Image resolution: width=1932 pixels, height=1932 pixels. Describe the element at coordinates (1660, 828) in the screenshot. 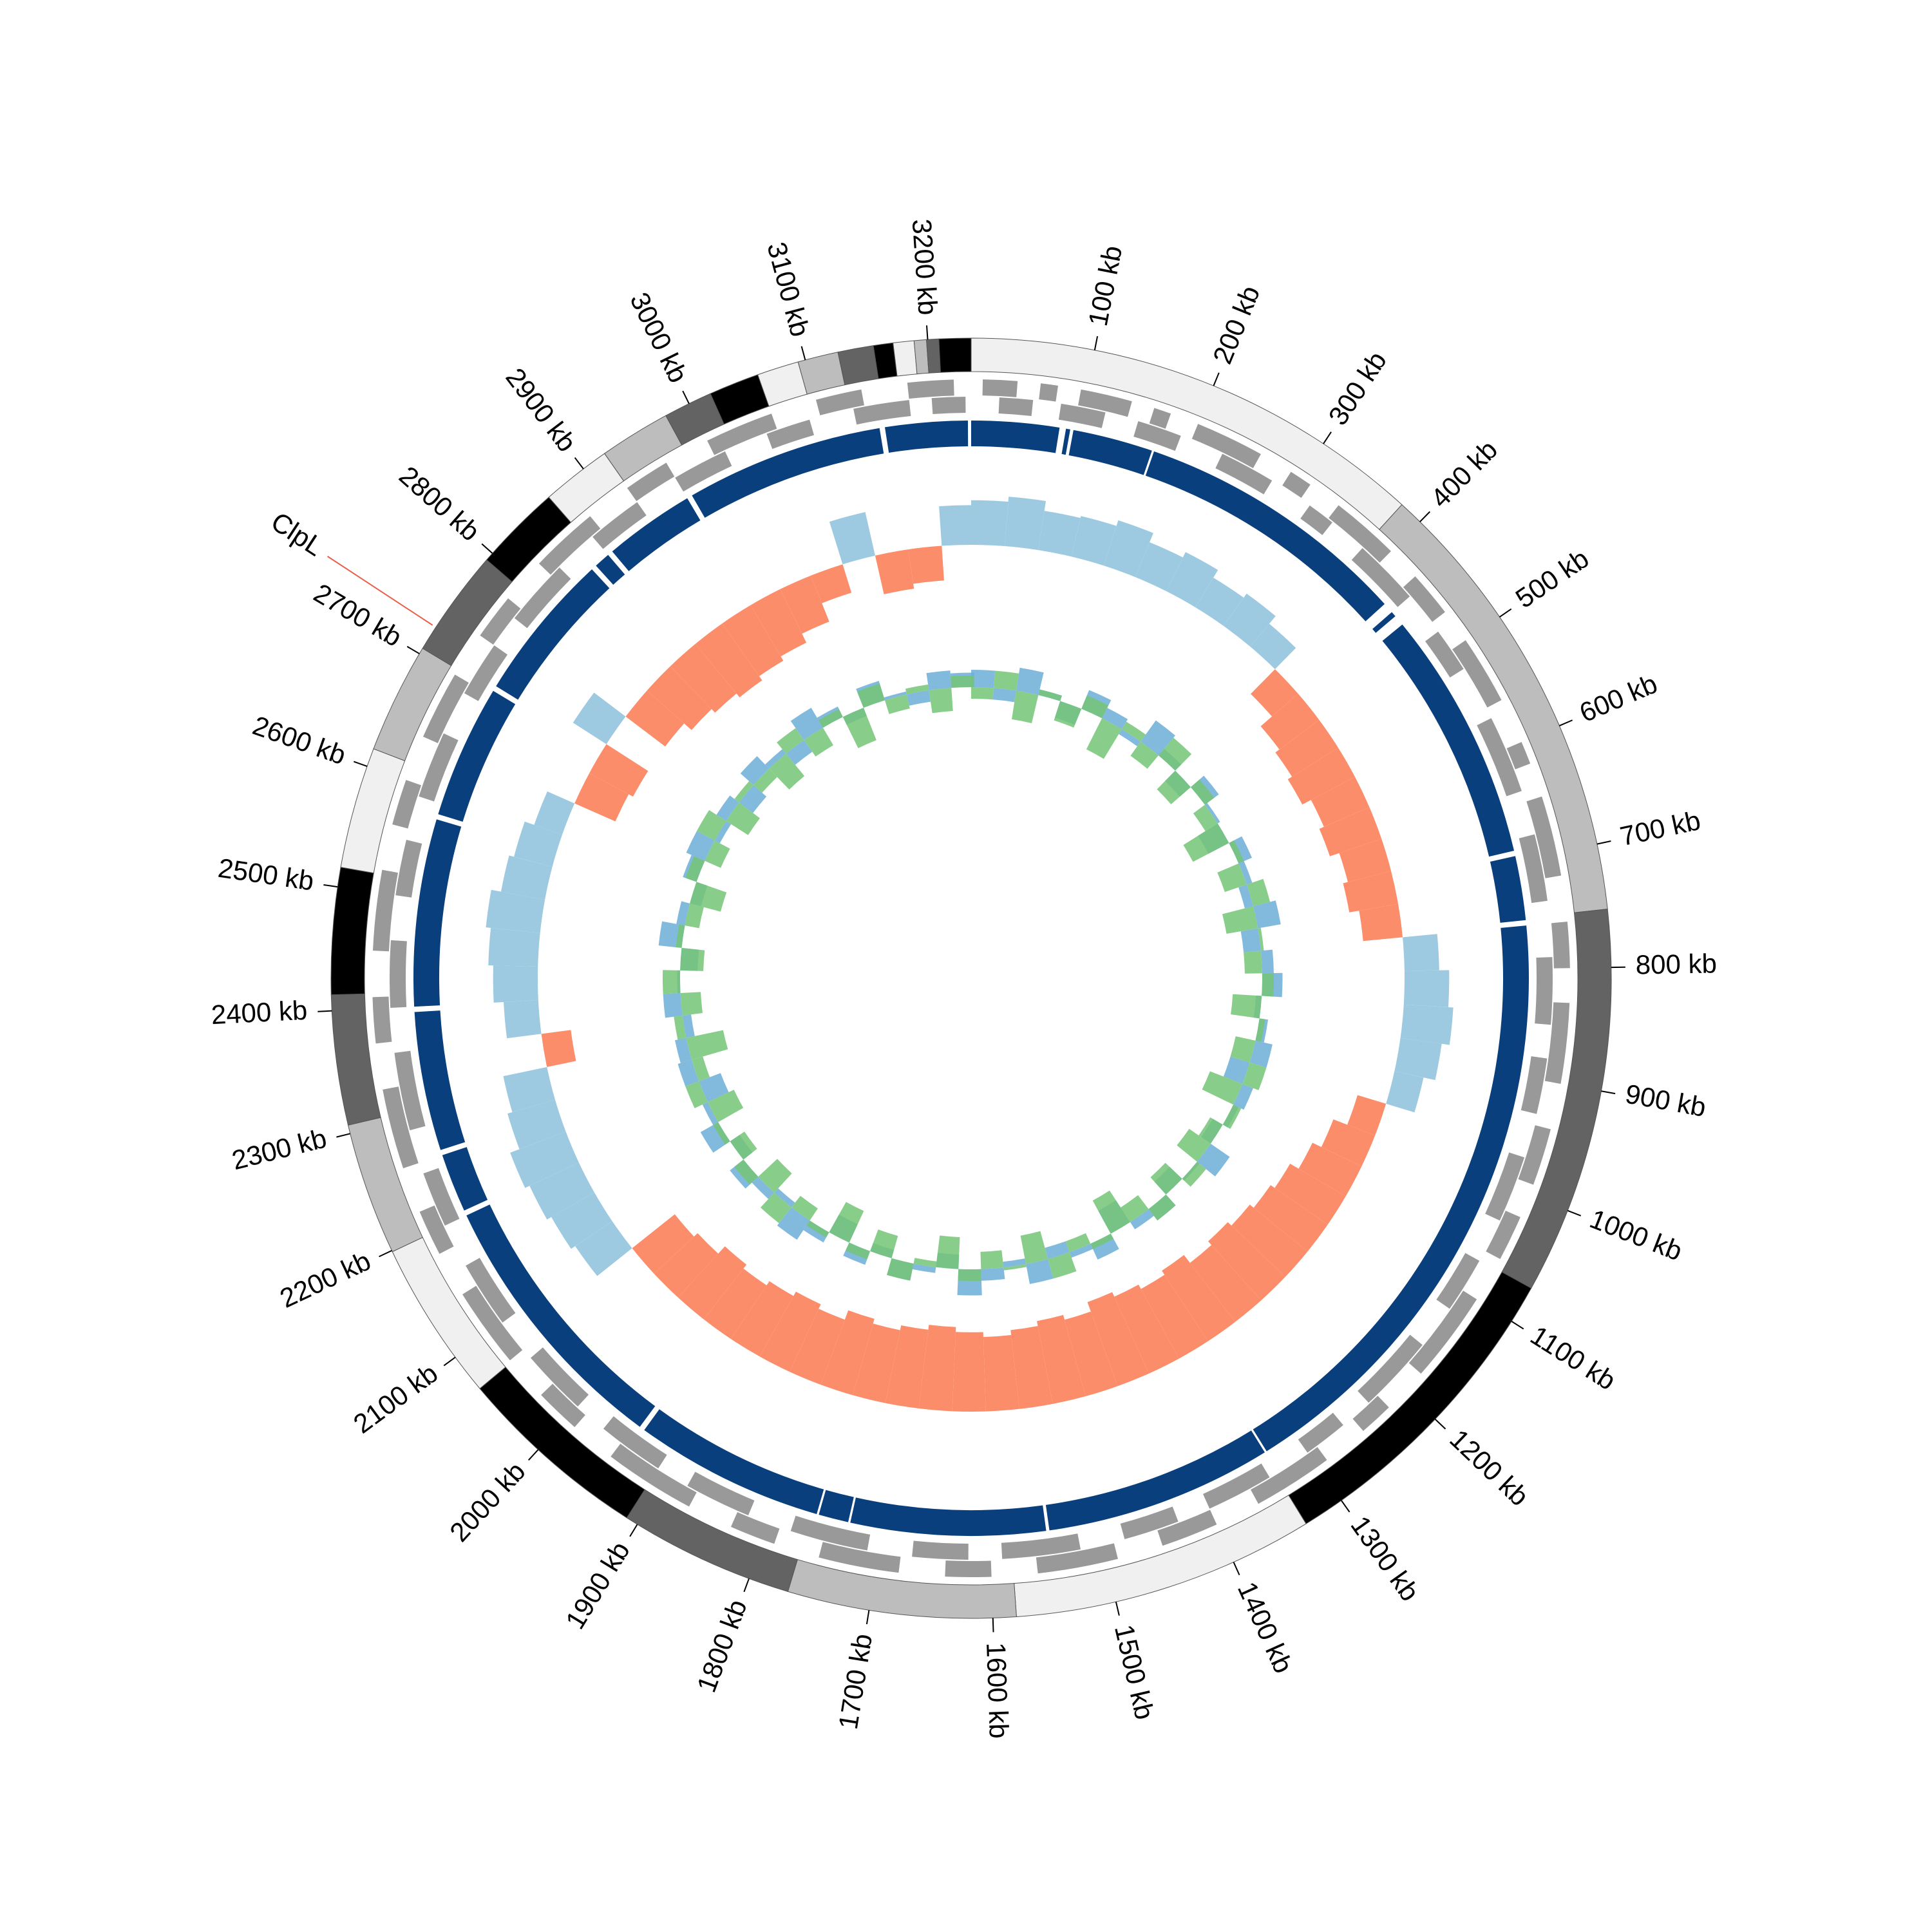

I see `tick-label: 700 kb` at that location.